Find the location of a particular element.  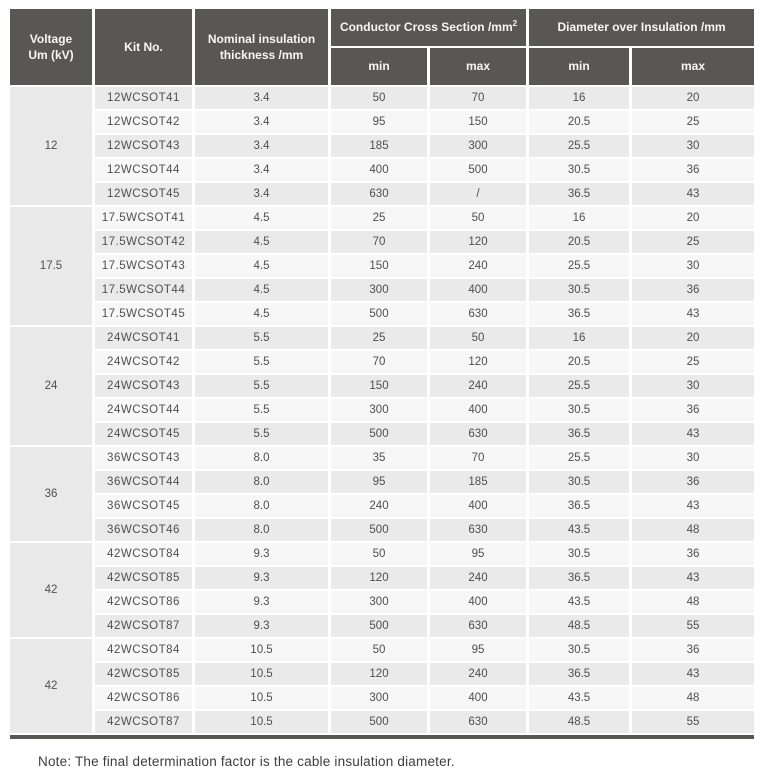

ccs-min-cell: 185 is located at coordinates (379, 146).